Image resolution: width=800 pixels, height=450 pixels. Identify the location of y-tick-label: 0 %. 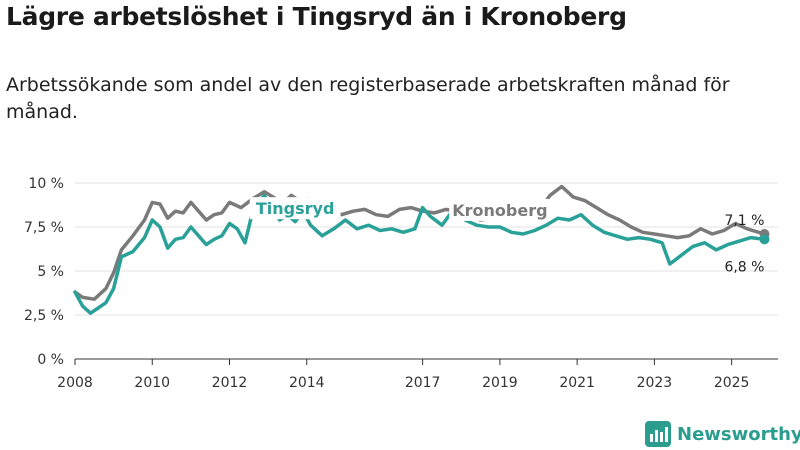
(50, 360).